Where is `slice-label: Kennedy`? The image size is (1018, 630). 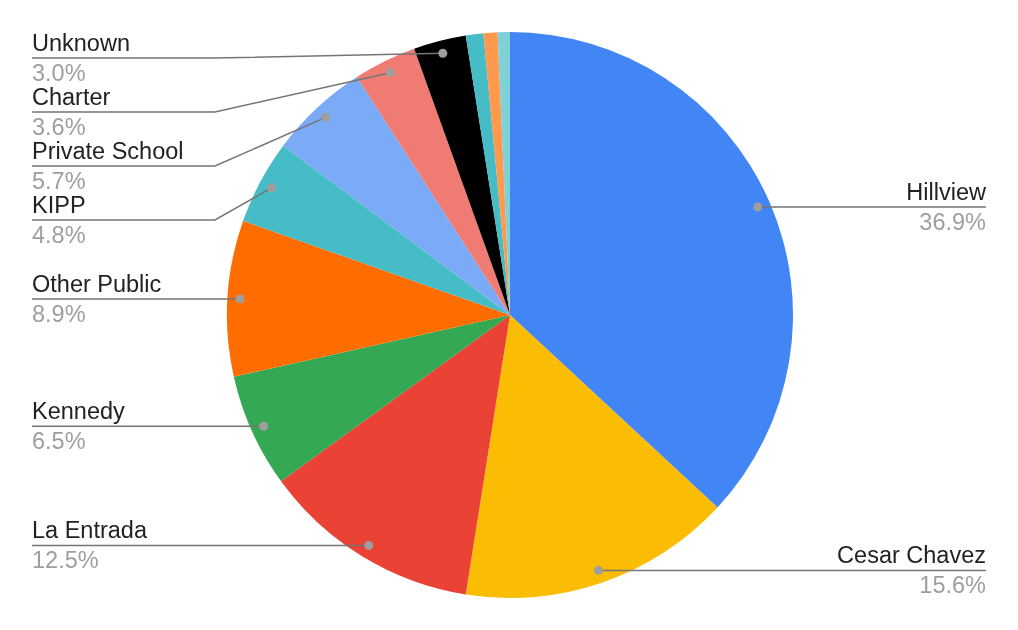 slice-label: Kennedy is located at coordinates (79, 411).